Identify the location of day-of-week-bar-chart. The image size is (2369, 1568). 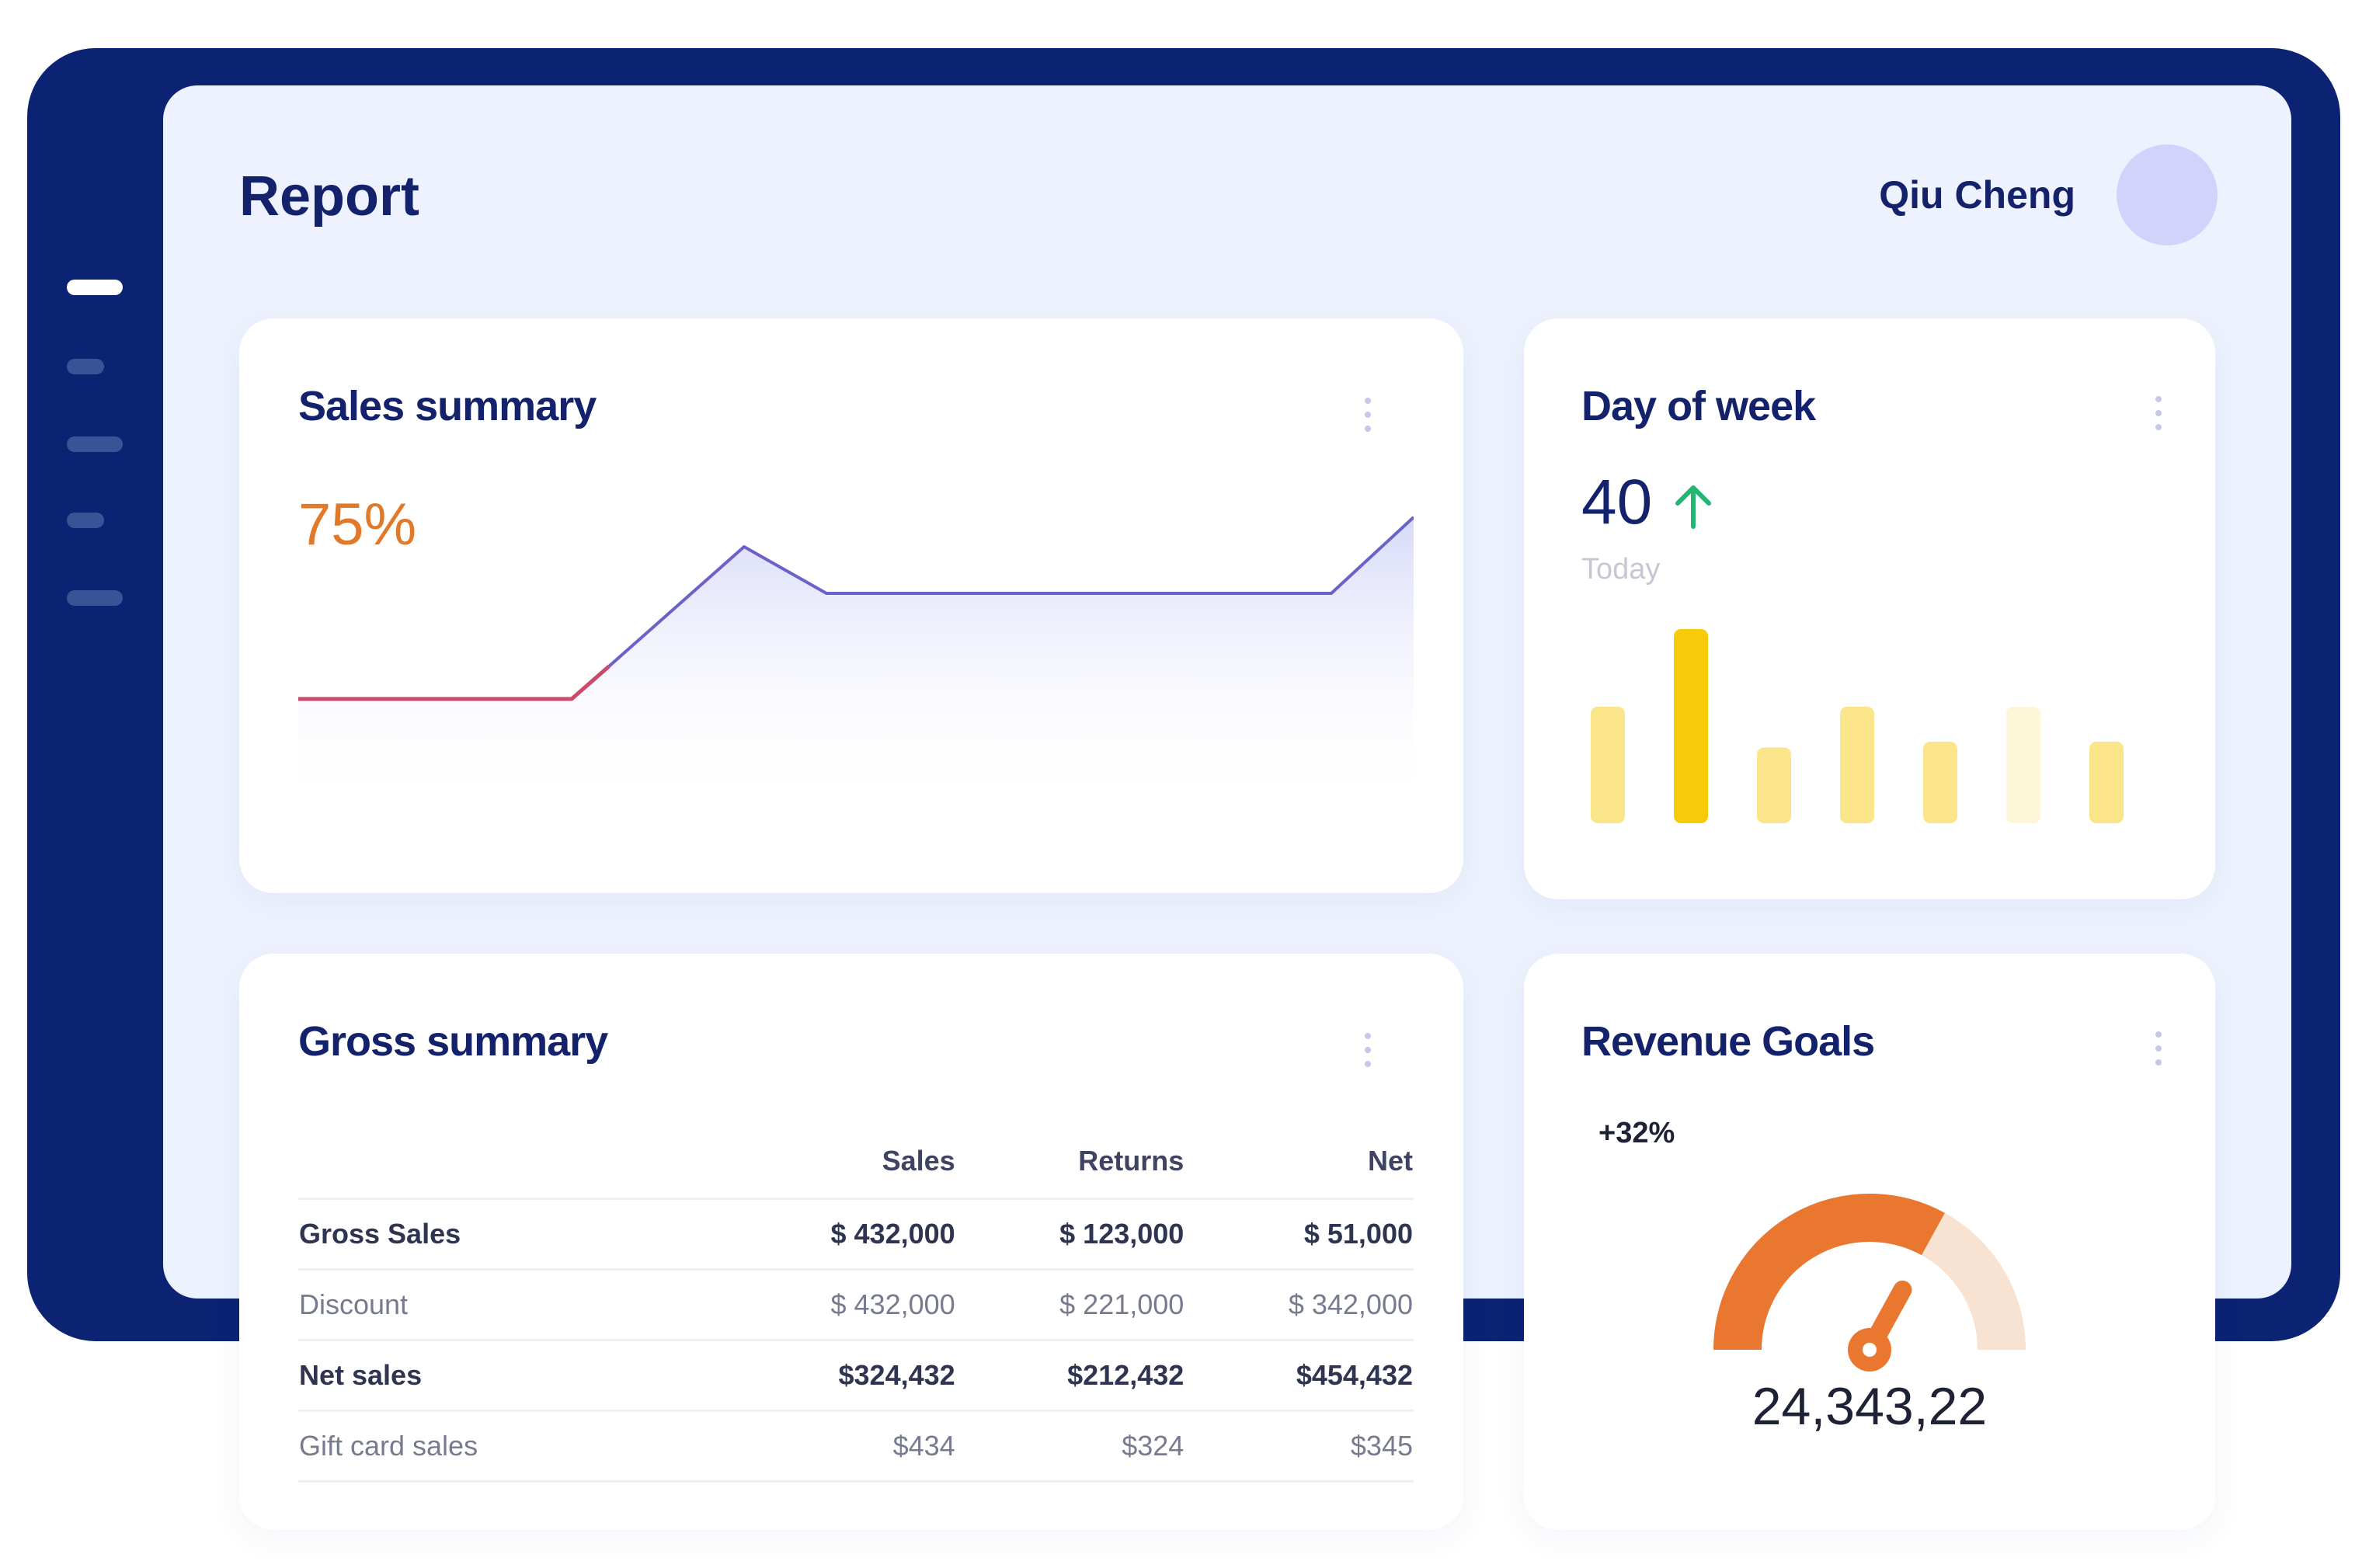
(1857, 726).